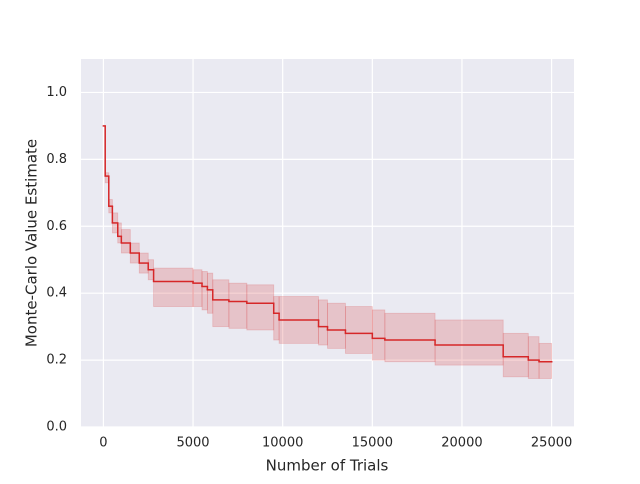 The image size is (640, 484). What do you see at coordinates (56, 92) in the screenshot?
I see `y-tick-label: 1.0` at bounding box center [56, 92].